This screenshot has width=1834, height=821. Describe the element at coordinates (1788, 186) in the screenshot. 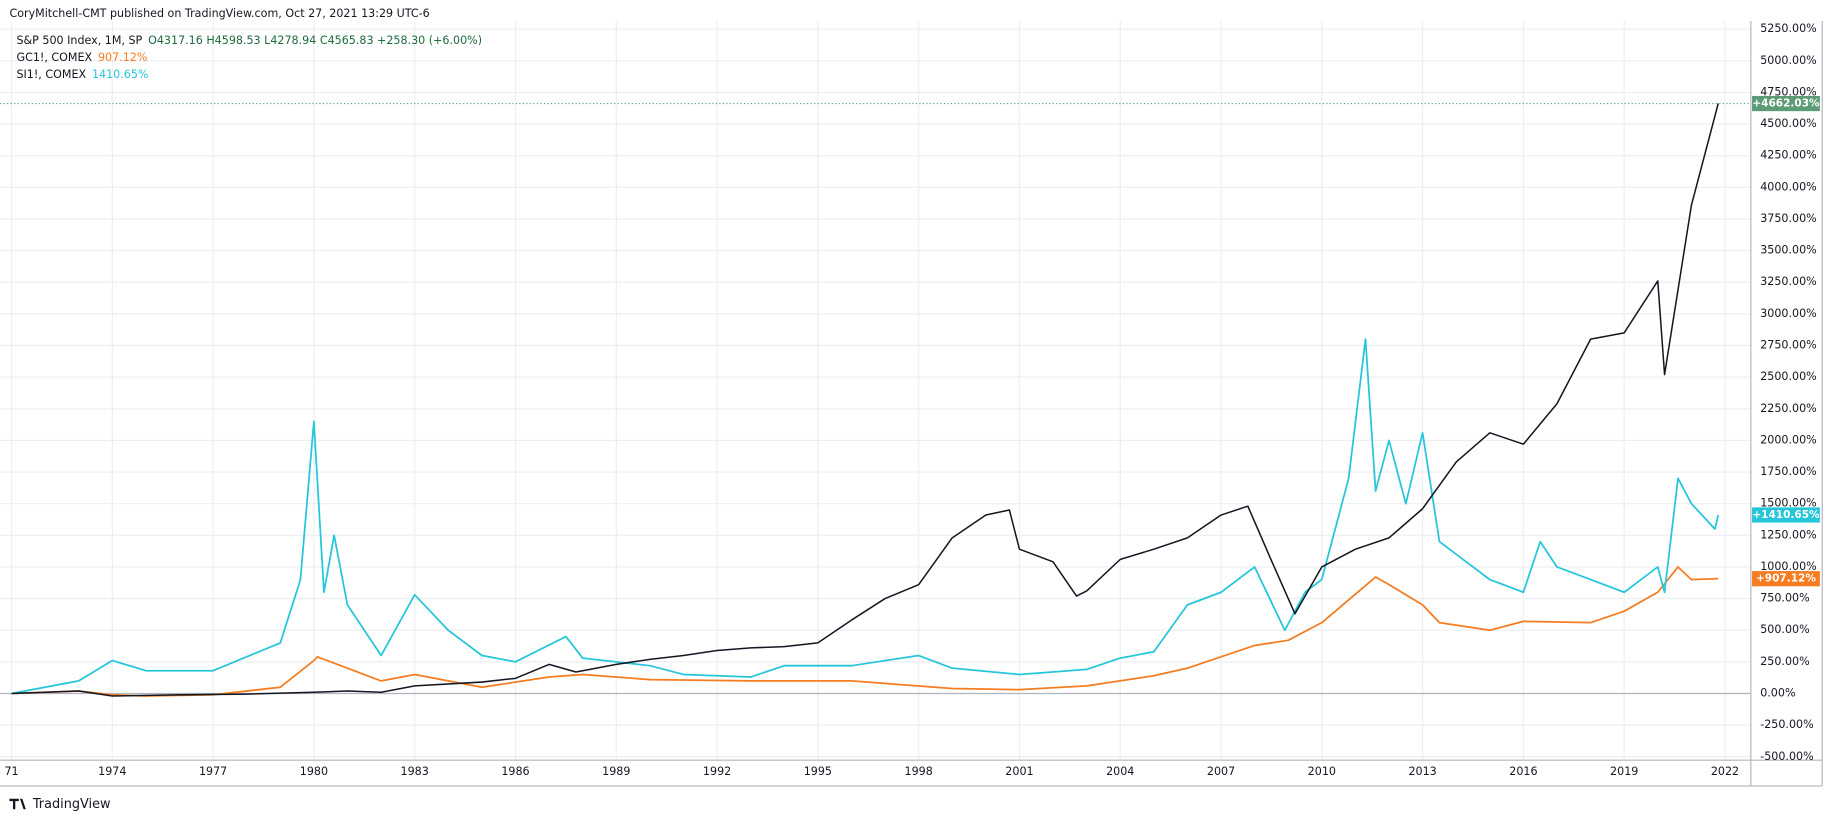

I see `y-tick-label: 4000.00%` at that location.